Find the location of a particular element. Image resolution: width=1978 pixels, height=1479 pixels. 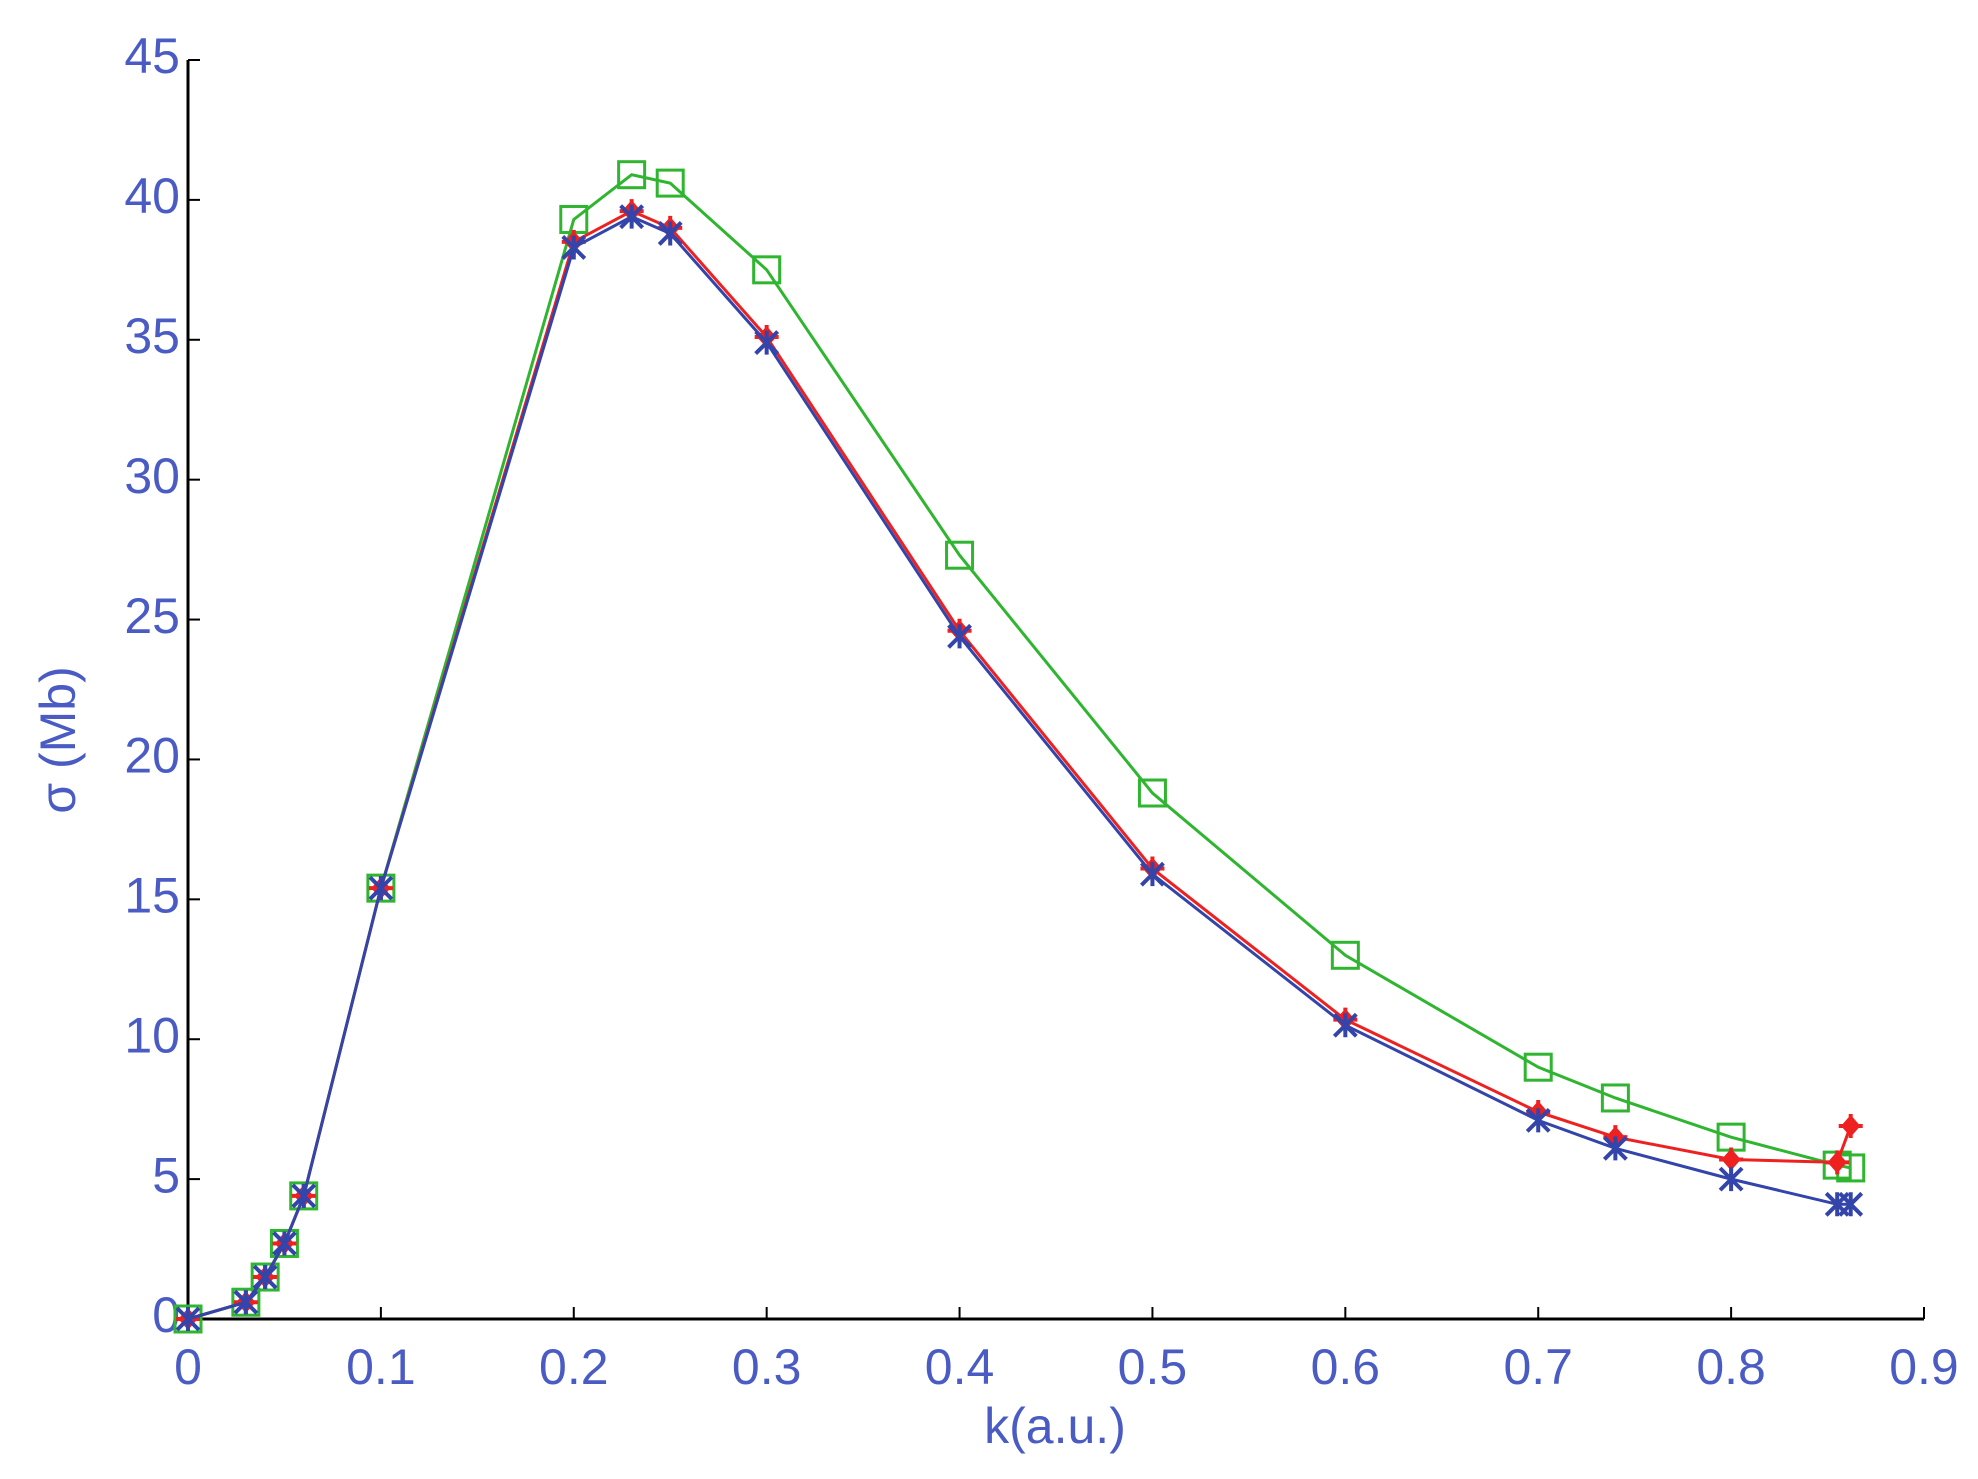

x-tick-label: 0.5 is located at coordinates (1153, 1367).